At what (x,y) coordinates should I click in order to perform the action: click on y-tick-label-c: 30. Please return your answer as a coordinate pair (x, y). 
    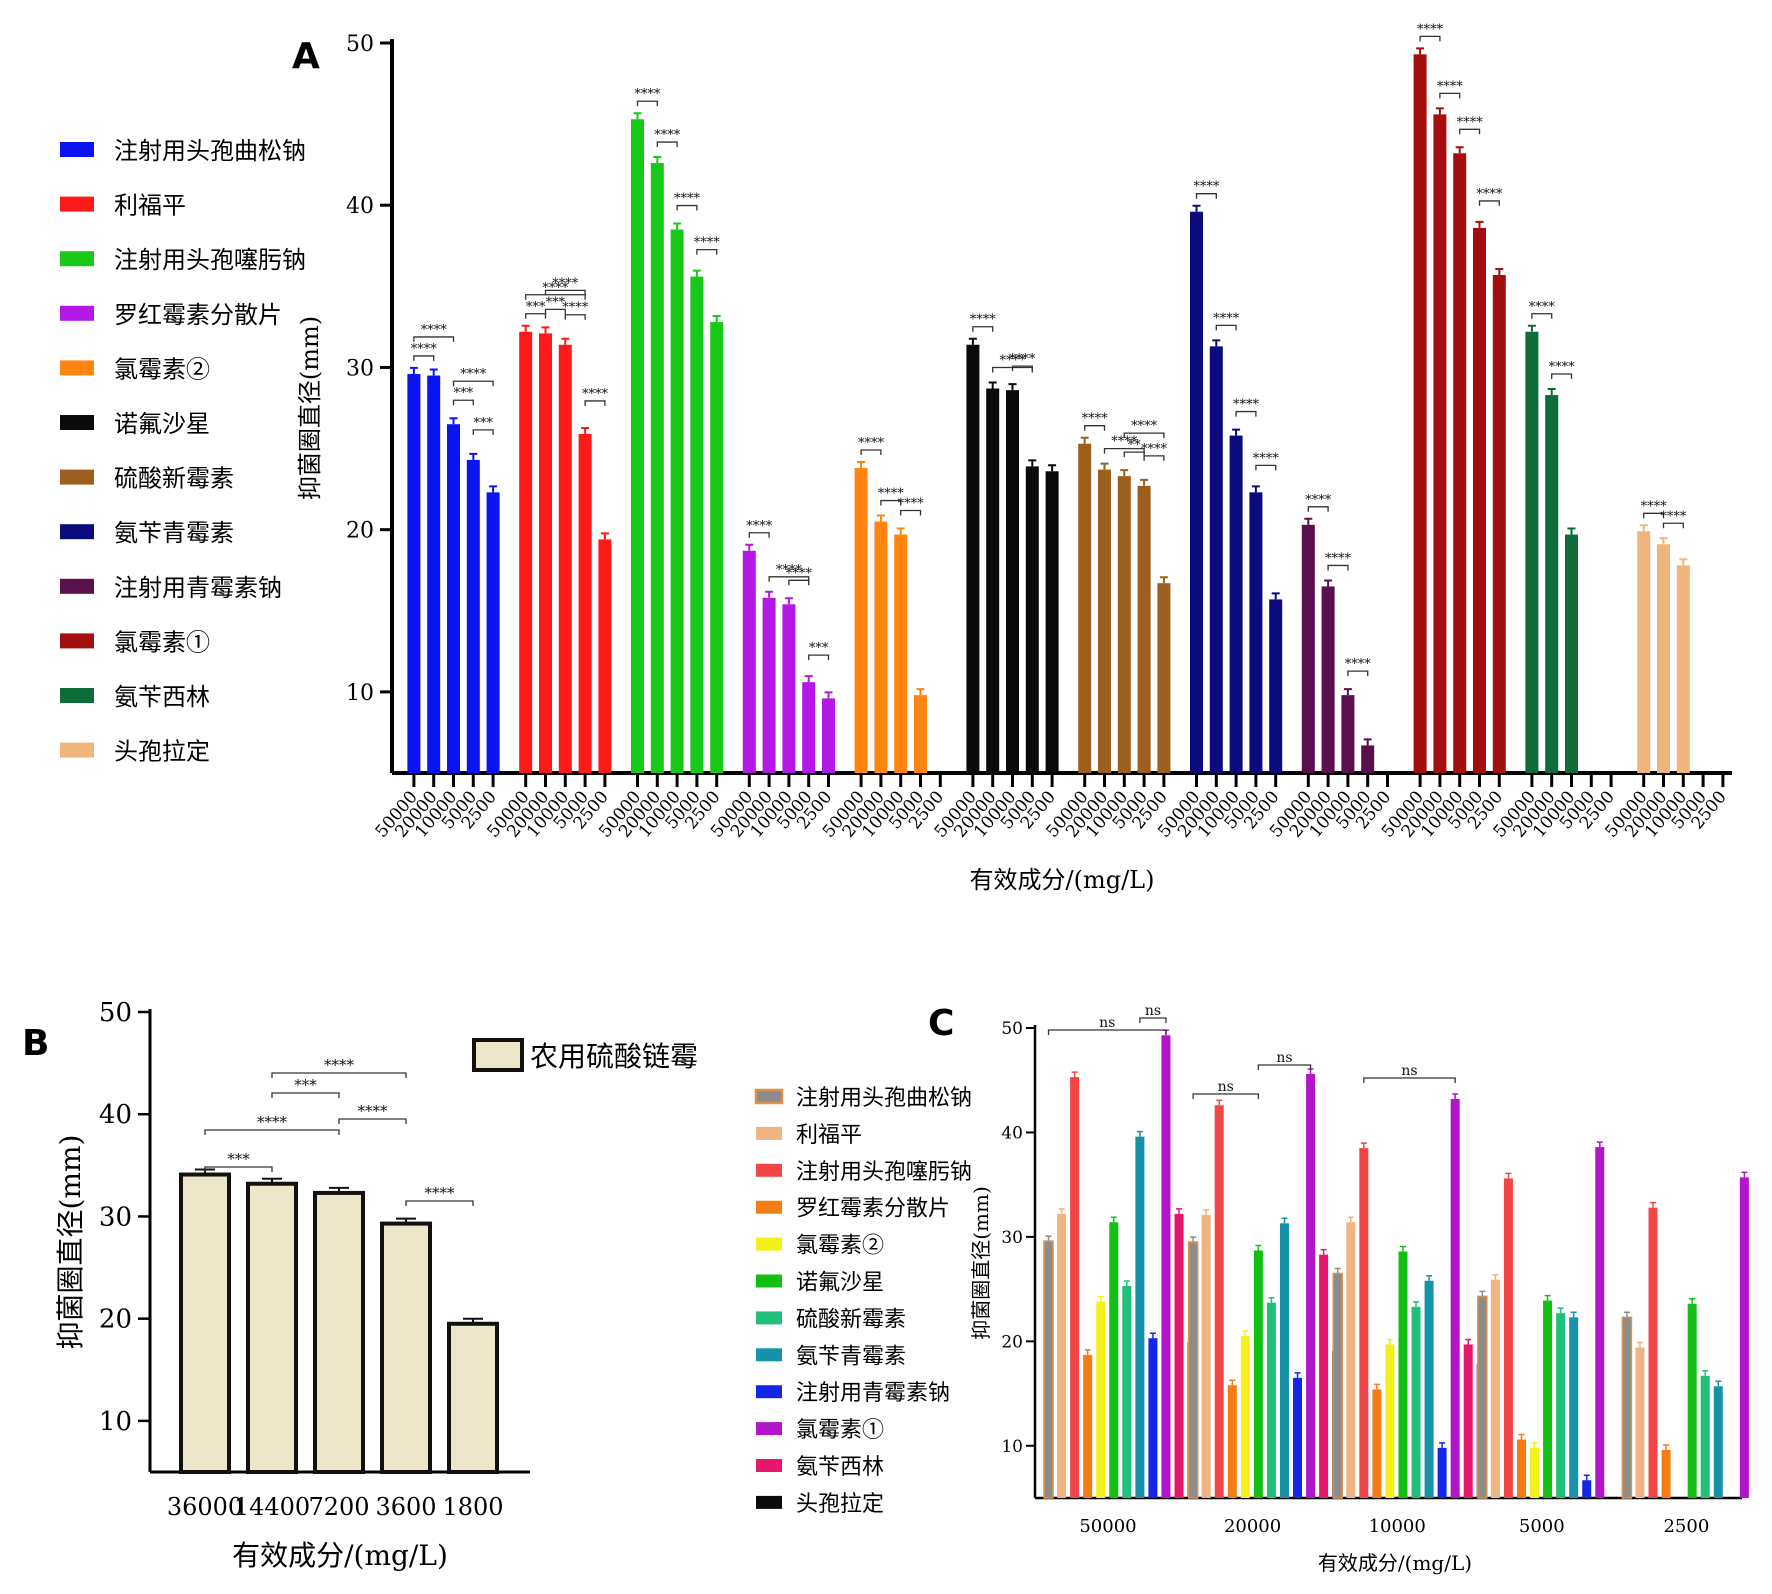
    Looking at the image, I should click on (1012, 1238).